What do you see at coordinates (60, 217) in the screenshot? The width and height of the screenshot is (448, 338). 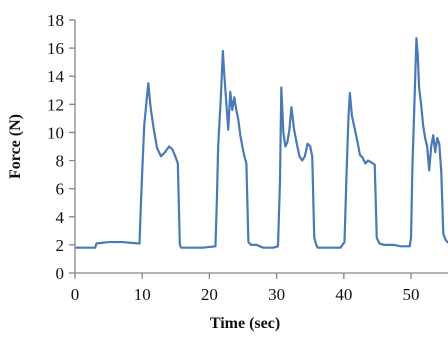 I see `y-tick-label: 4` at bounding box center [60, 217].